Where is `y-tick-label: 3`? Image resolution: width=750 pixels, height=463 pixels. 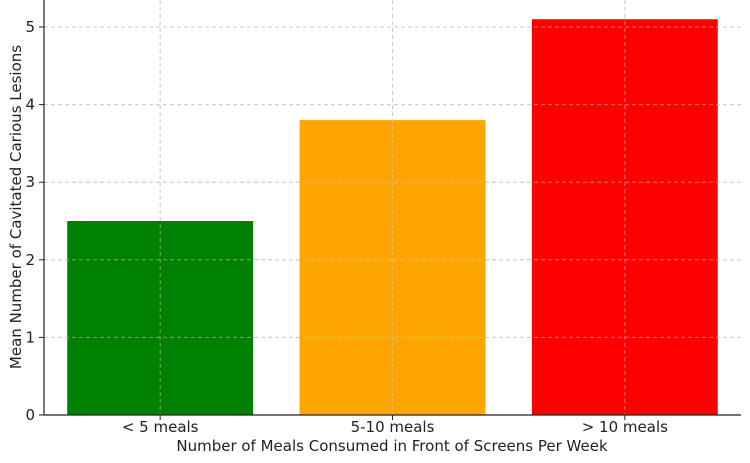
y-tick-label: 3 is located at coordinates (30, 182).